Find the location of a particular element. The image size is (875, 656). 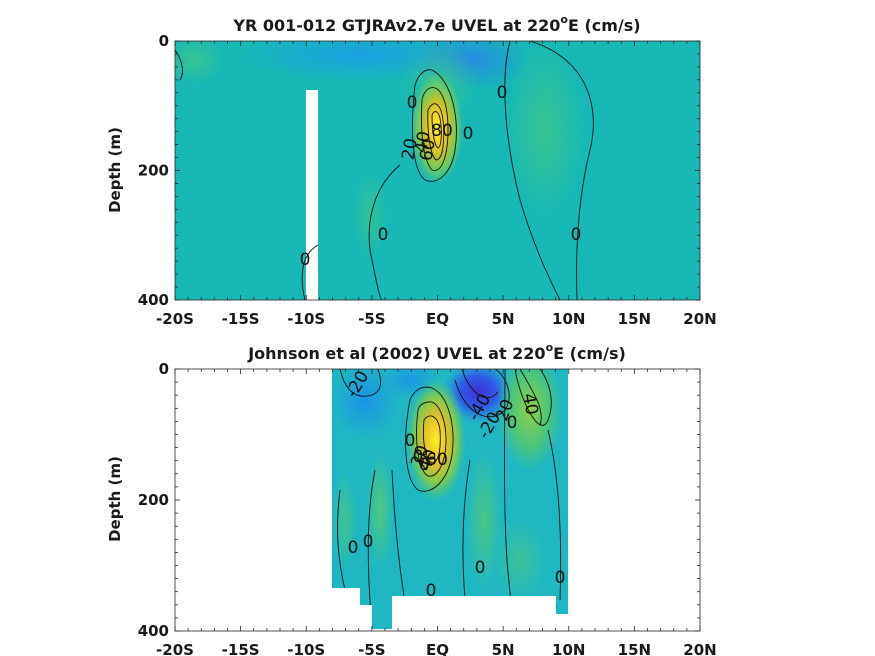

bottom-y-axis-label: Depth (m) is located at coordinates (115, 499).